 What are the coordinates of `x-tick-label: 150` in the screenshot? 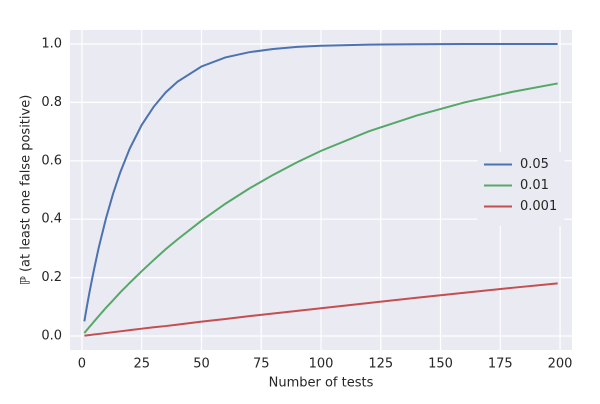 It's located at (440, 364).